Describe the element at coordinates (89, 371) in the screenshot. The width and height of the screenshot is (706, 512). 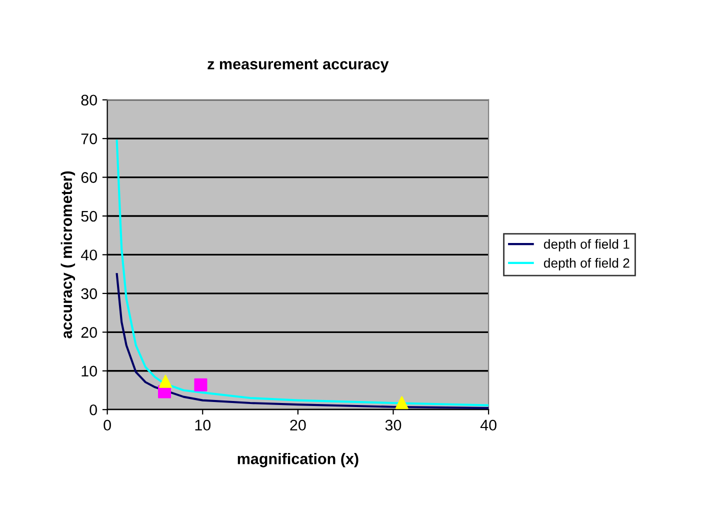
I see `y-tick-label: 10` at that location.